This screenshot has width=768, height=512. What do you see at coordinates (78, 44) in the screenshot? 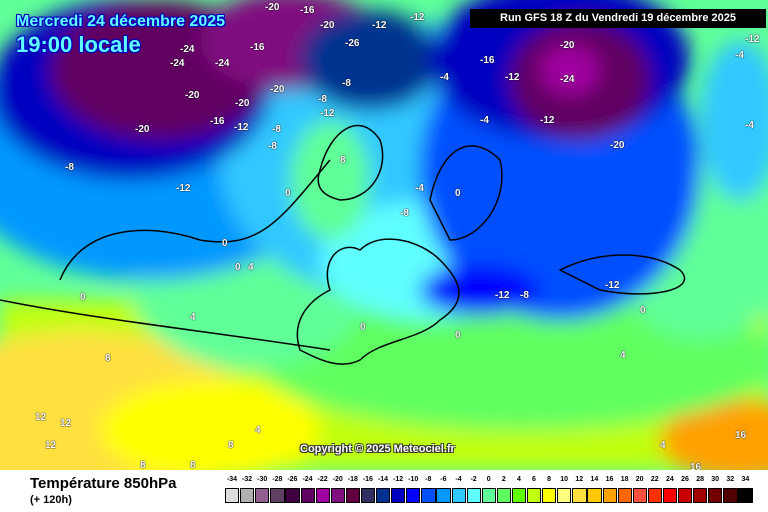
I see `forecast-time: 19:00 locale` at bounding box center [78, 44].